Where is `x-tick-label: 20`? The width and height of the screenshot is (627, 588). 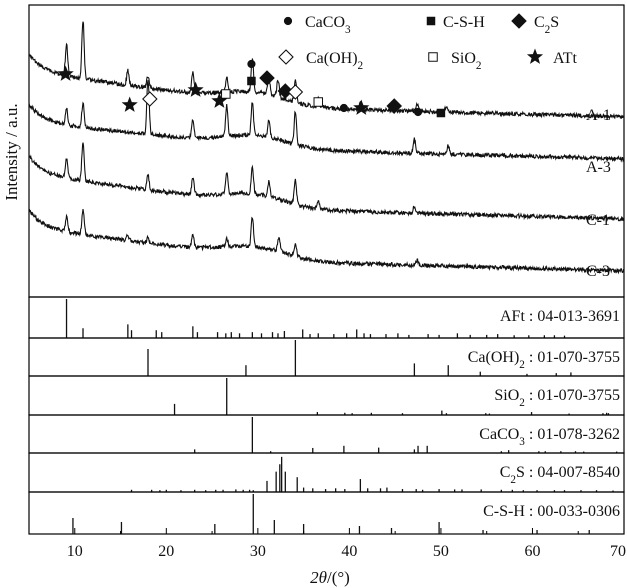
x-tick-label: 20 is located at coordinates (166, 551).